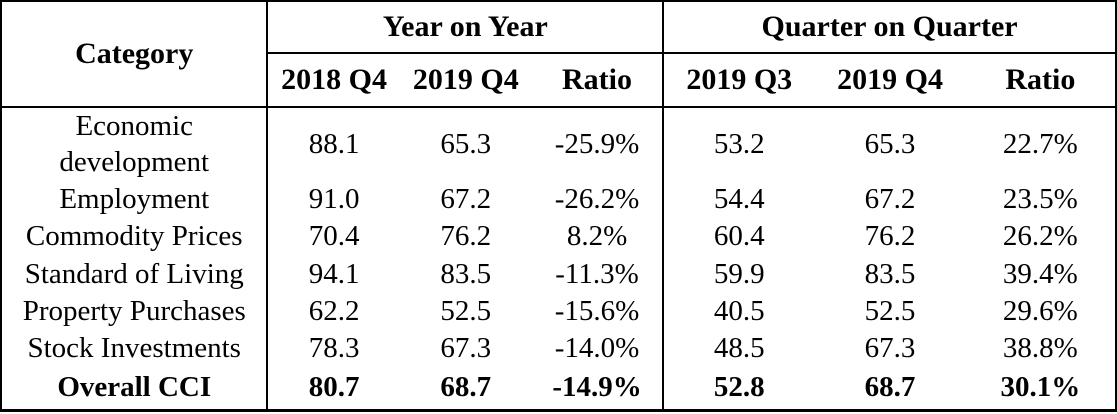 This screenshot has width=1117, height=414. Describe the element at coordinates (1040, 80) in the screenshot. I see `subheader-qoq-ratio: Ratio` at that location.